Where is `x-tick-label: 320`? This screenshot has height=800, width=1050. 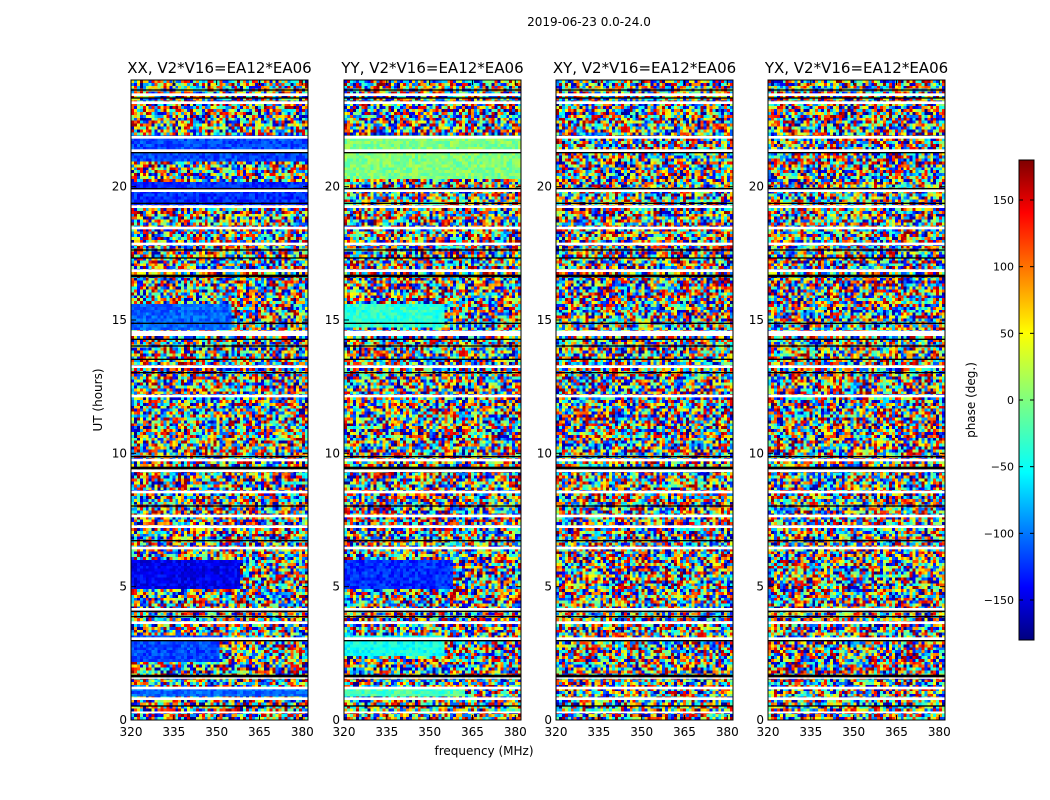
x-tick-label: 320 is located at coordinates (131, 732).